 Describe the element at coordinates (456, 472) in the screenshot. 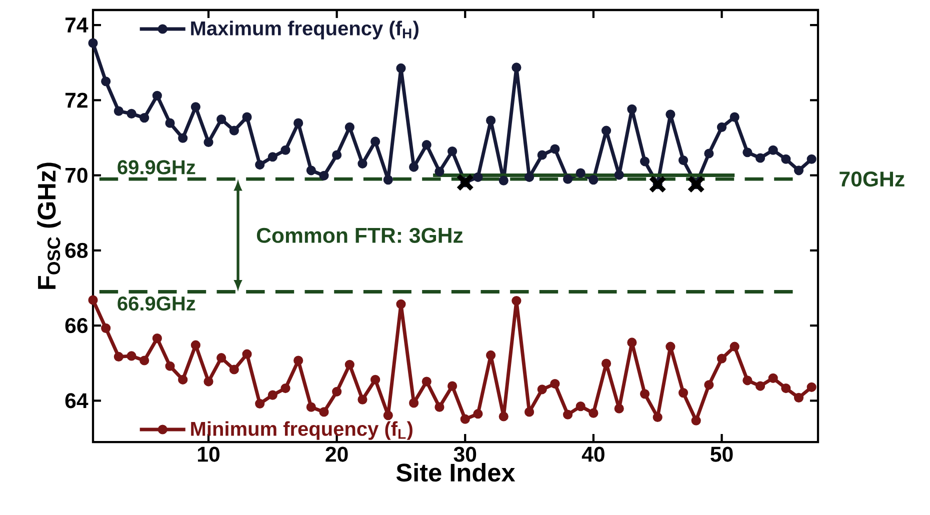

I see `x-axis-title: Site Index` at that location.